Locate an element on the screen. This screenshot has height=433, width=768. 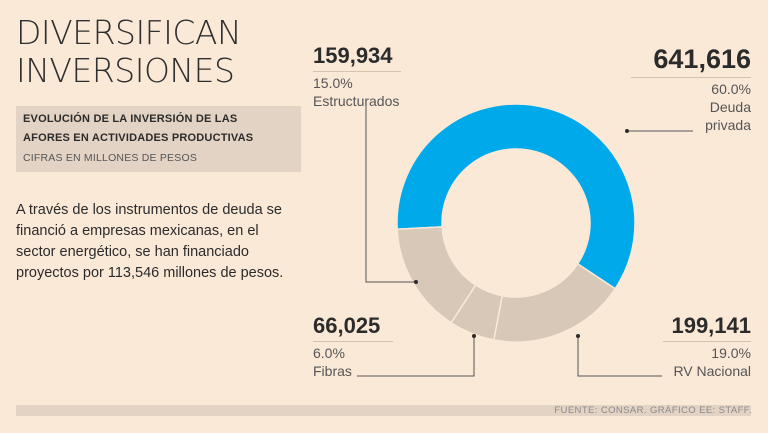
label-estructurados: 159,934 15.0% Estructurados is located at coordinates (357, 77).